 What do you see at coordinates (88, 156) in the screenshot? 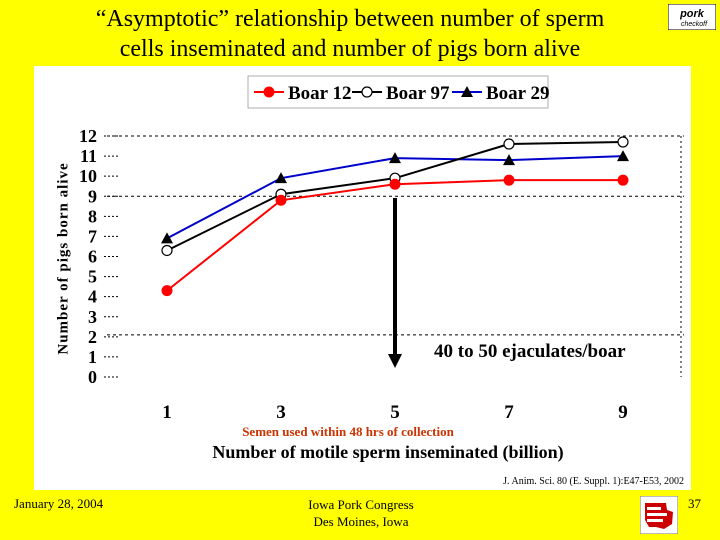
I see `y-tick-label: 11` at bounding box center [88, 156].